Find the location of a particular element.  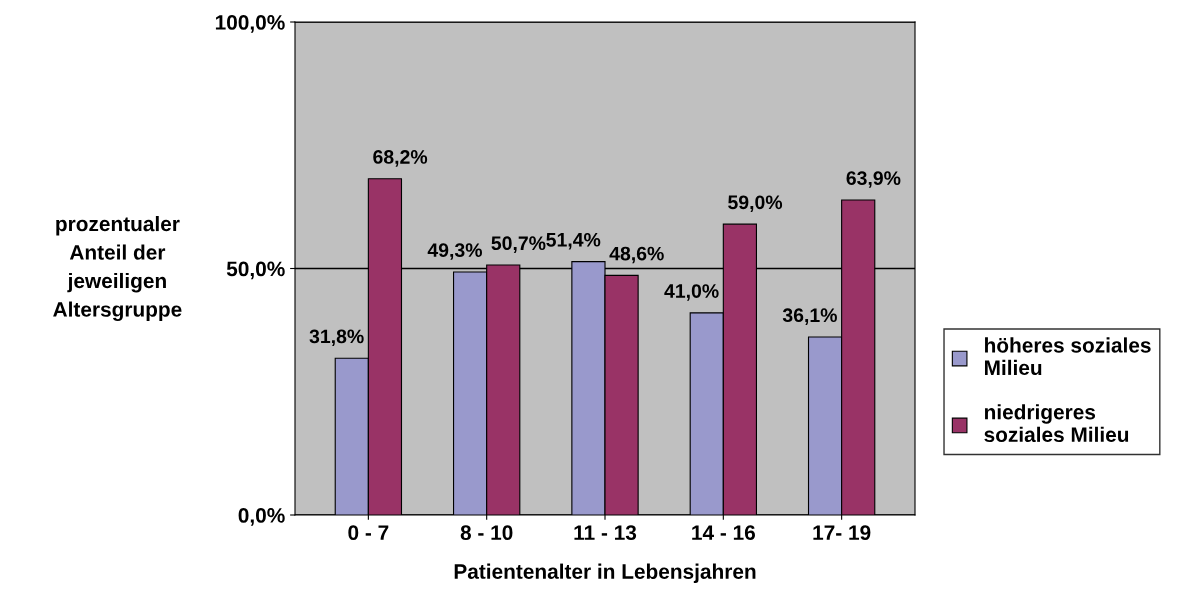

legend-label: niedrigeres soziales Milieu is located at coordinates (1056, 423).